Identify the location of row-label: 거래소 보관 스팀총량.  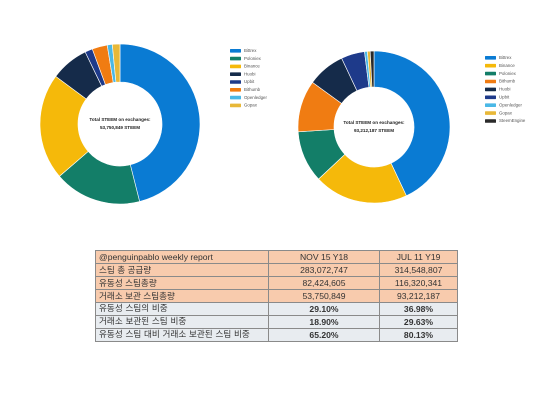
(182, 296).